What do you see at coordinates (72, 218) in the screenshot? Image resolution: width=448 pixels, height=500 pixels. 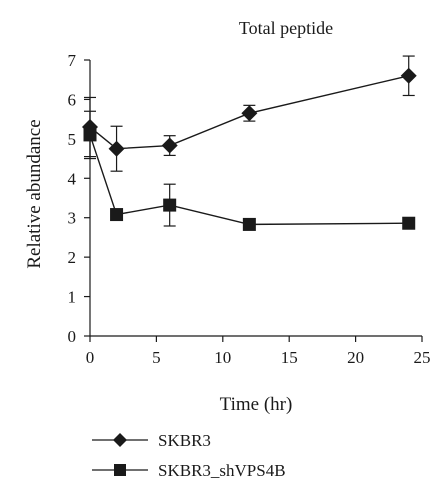 I see `y-tick-label: 3` at bounding box center [72, 218].